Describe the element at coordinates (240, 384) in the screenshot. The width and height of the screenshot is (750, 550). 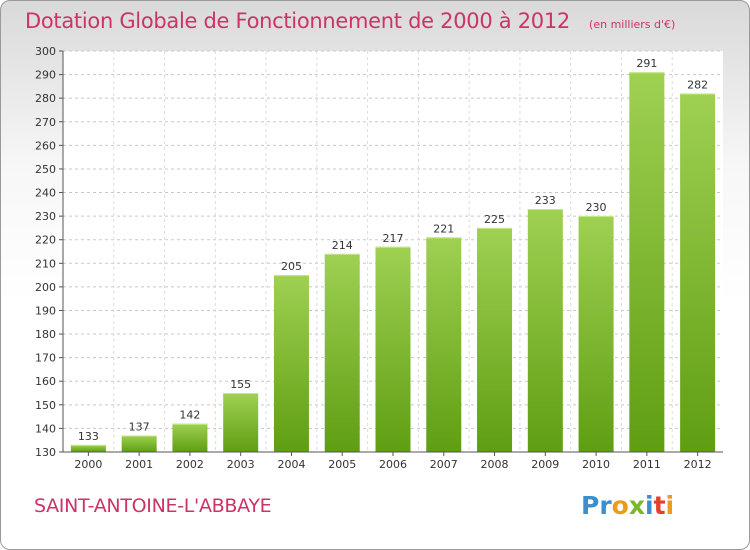
I see `bar-value-label: 155` at that location.